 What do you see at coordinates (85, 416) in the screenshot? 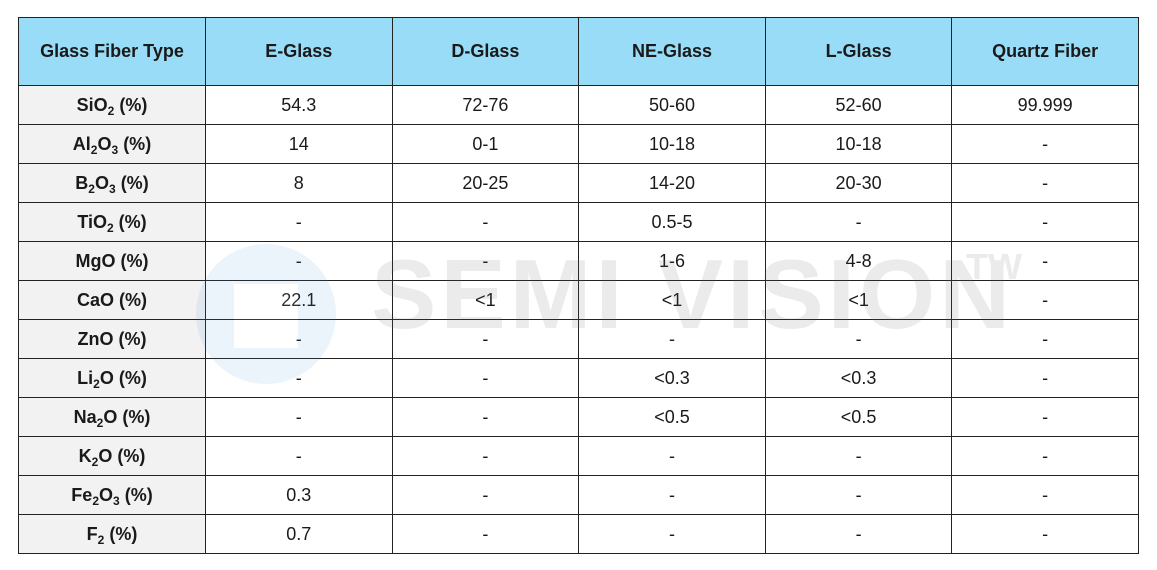
I see `row-label-base: Na` at bounding box center [85, 416].